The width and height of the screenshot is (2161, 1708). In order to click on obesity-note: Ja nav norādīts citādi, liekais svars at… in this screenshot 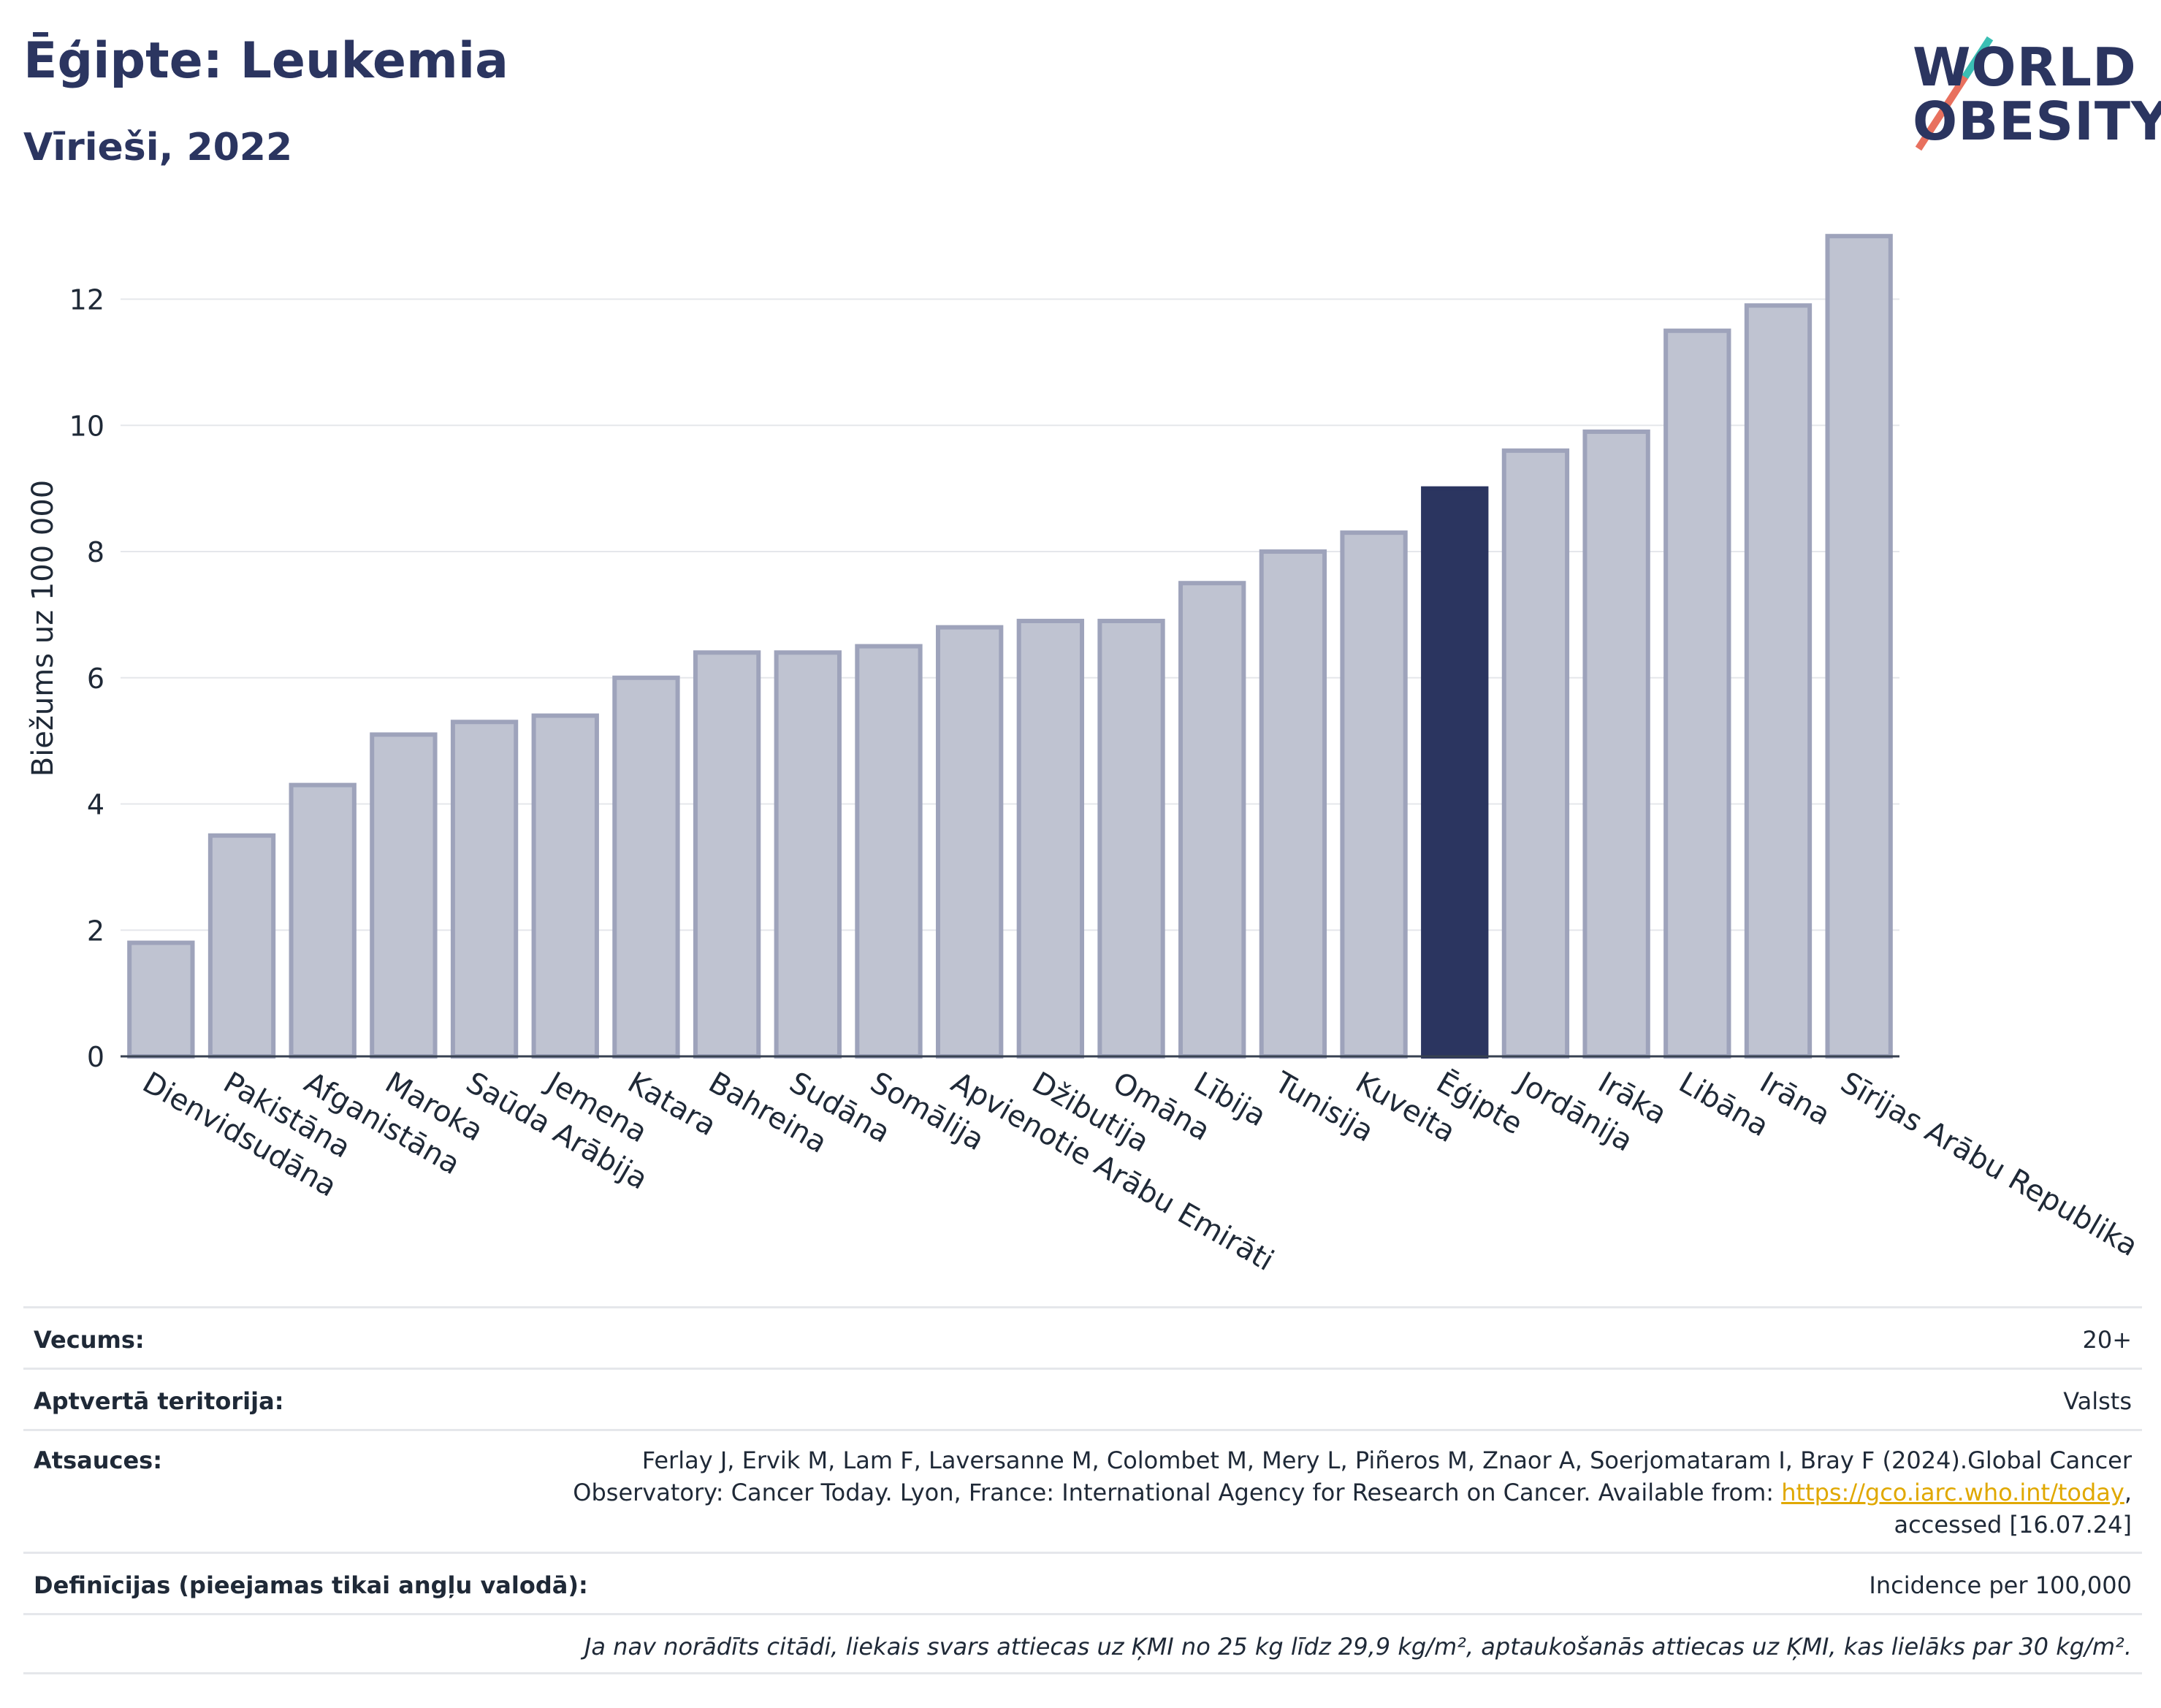, I will do `click(1358, 1647)`.